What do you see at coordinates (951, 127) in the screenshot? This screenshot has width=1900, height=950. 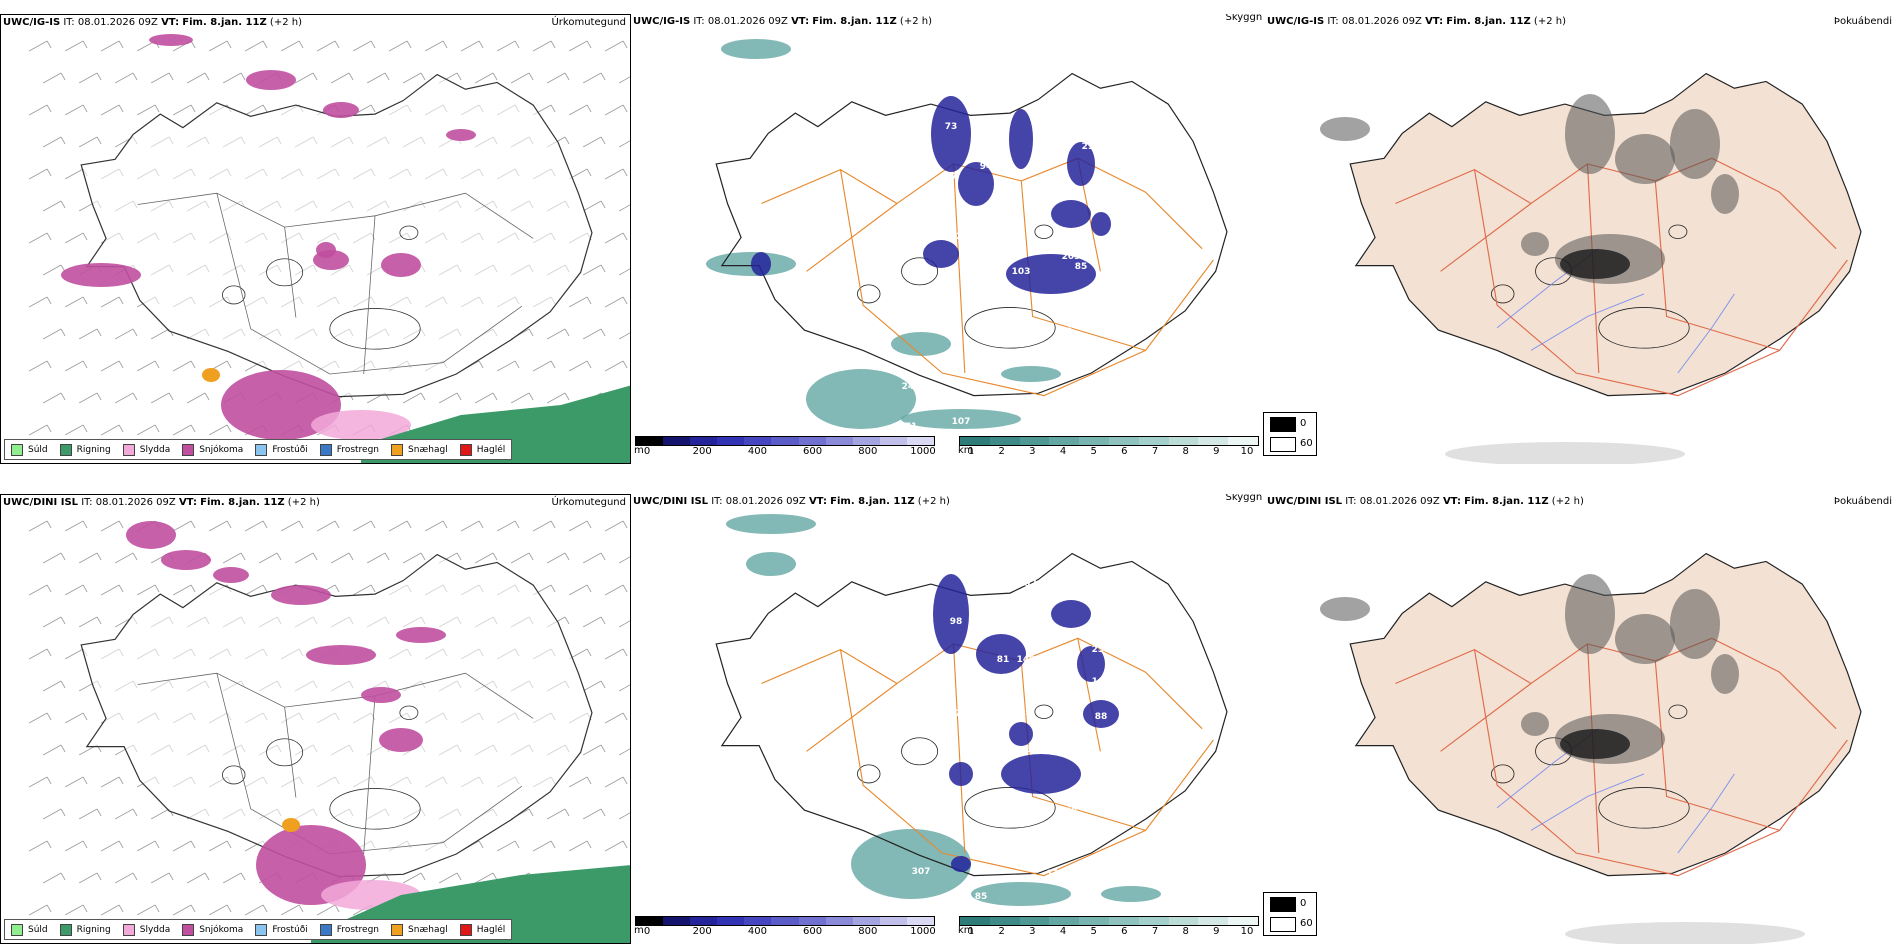 I see `visibility-value-label: 73` at bounding box center [951, 127].